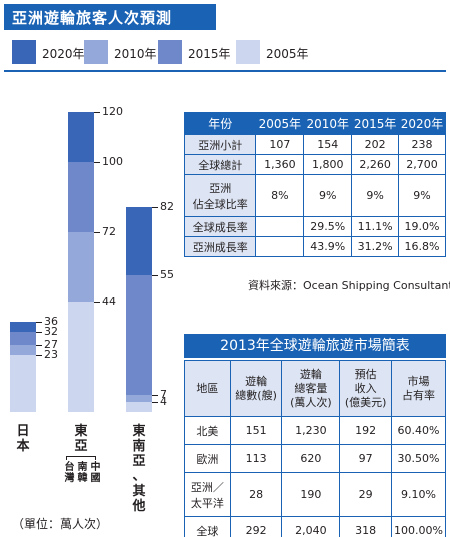 This screenshot has width=450, height=537. I want to click on category-note: 台灣, so click(69, 473).